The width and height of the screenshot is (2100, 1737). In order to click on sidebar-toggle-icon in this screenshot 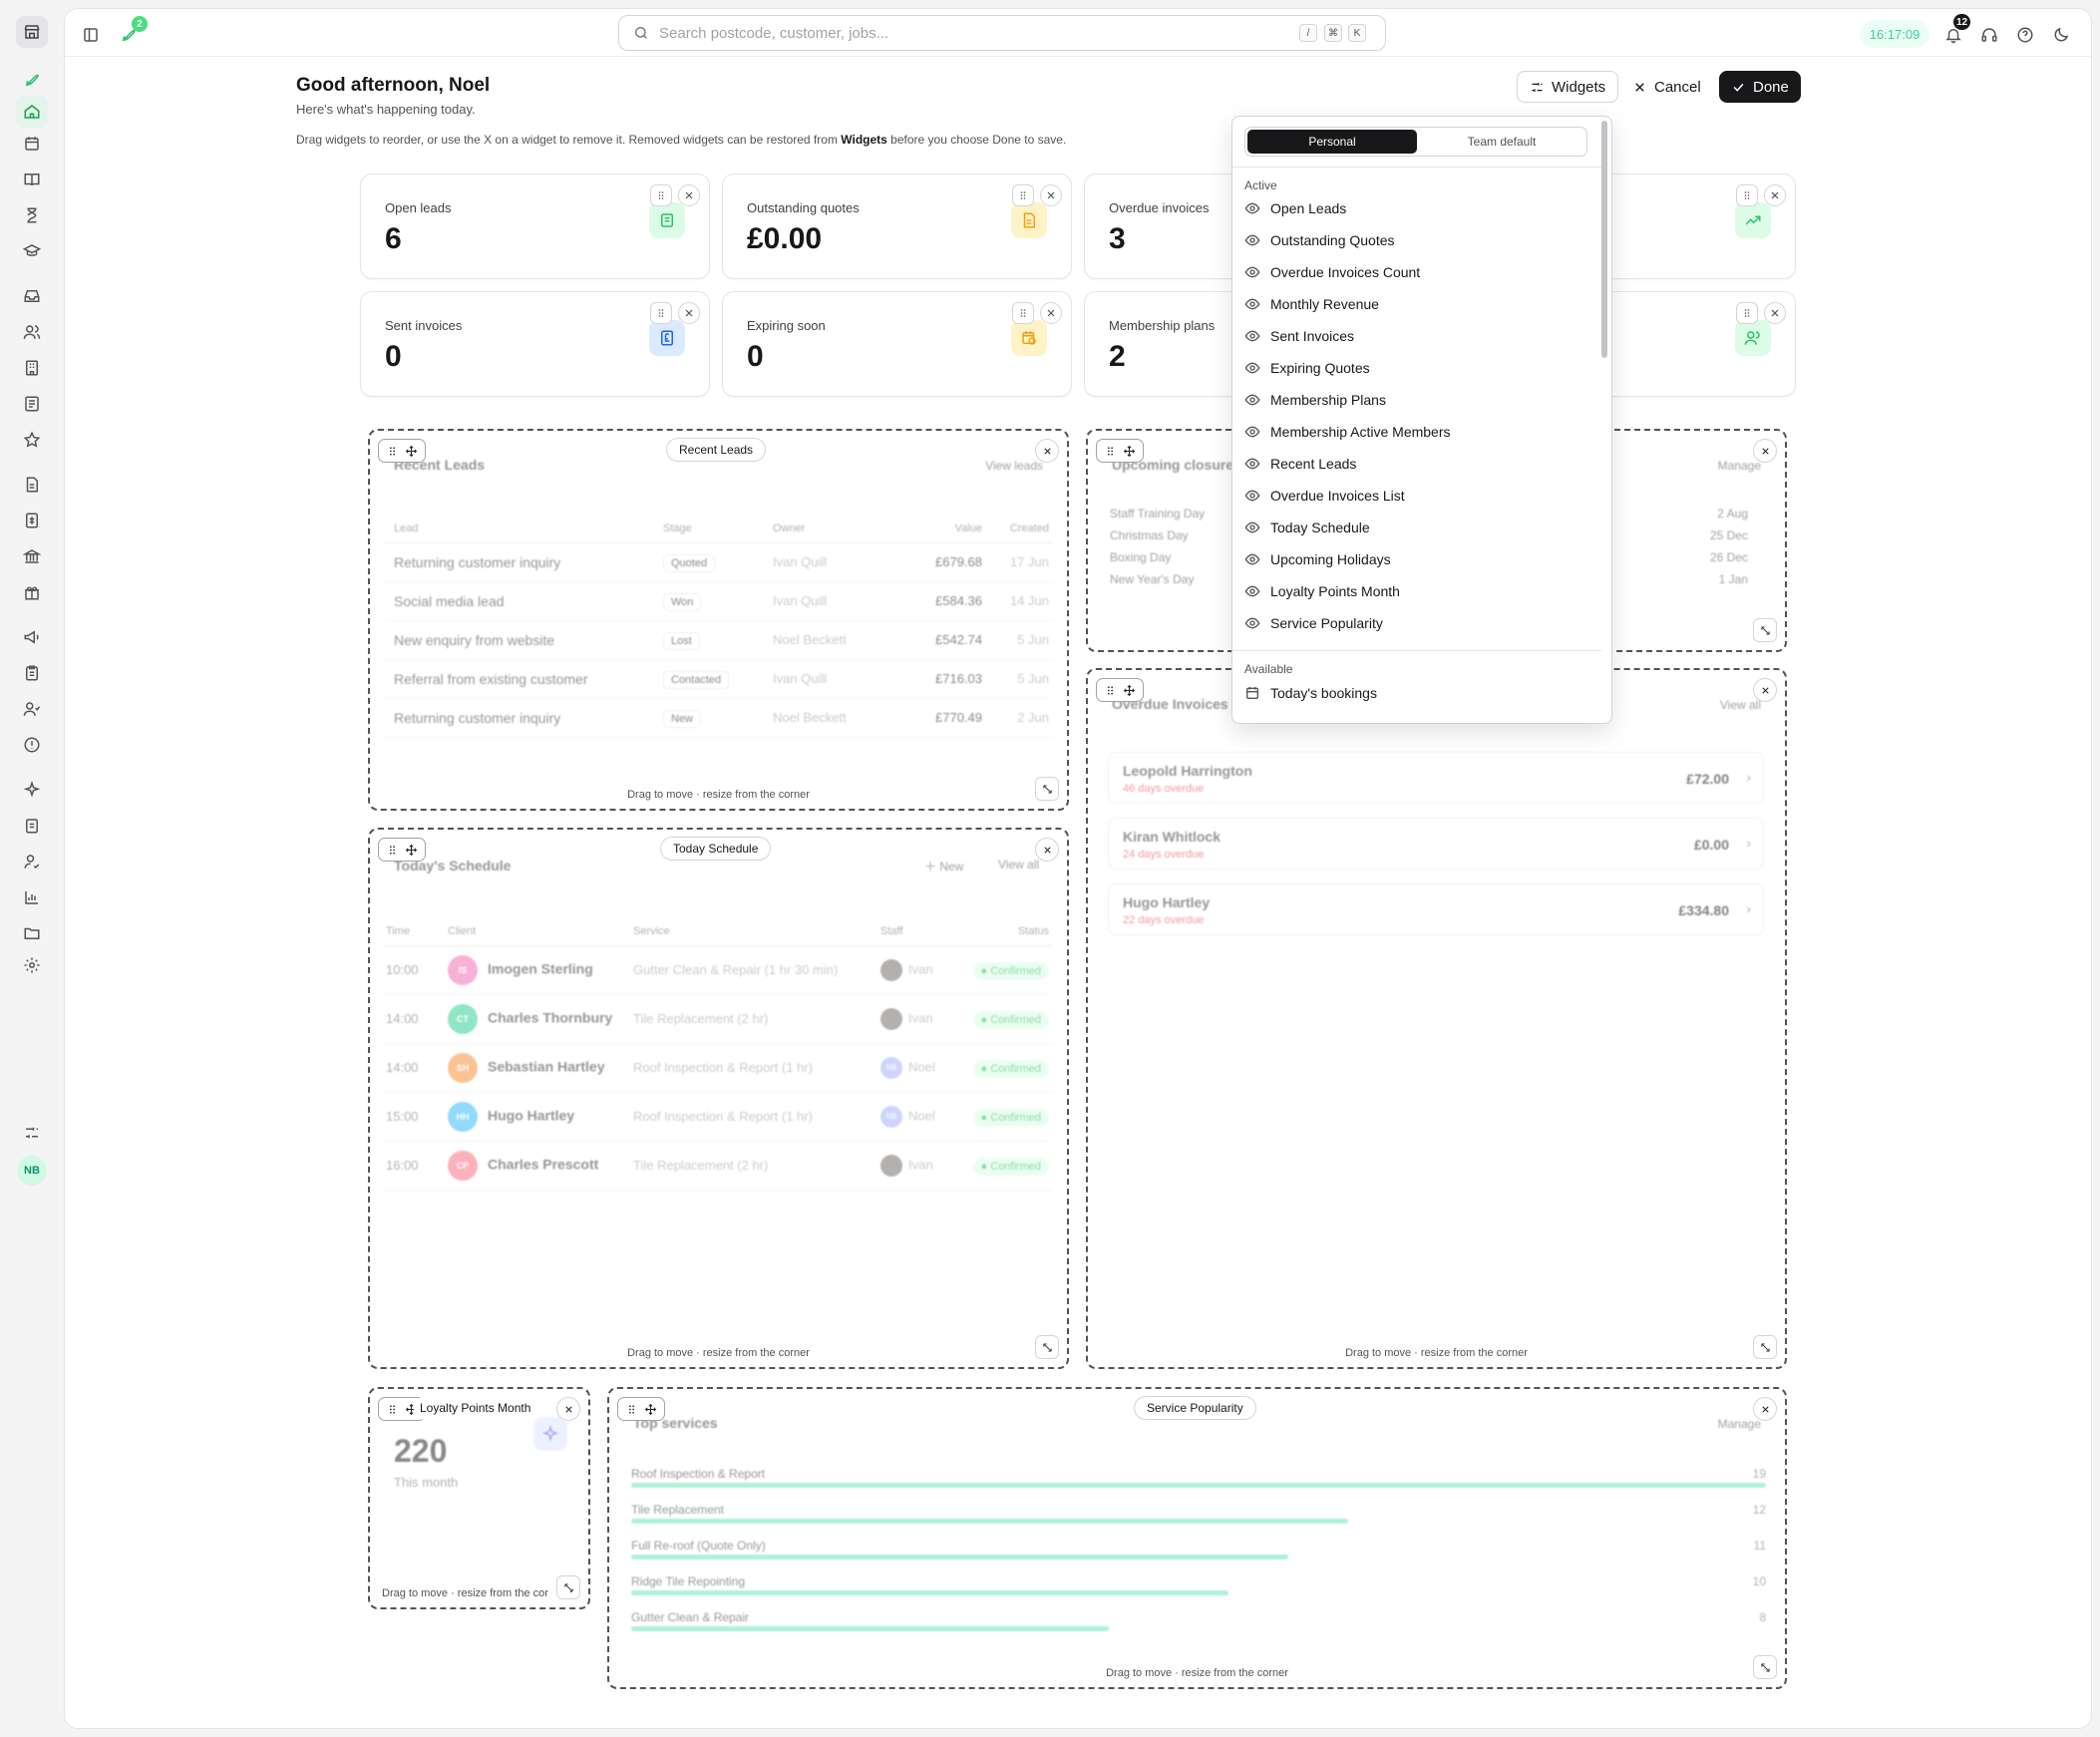, I will do `click(91, 35)`.